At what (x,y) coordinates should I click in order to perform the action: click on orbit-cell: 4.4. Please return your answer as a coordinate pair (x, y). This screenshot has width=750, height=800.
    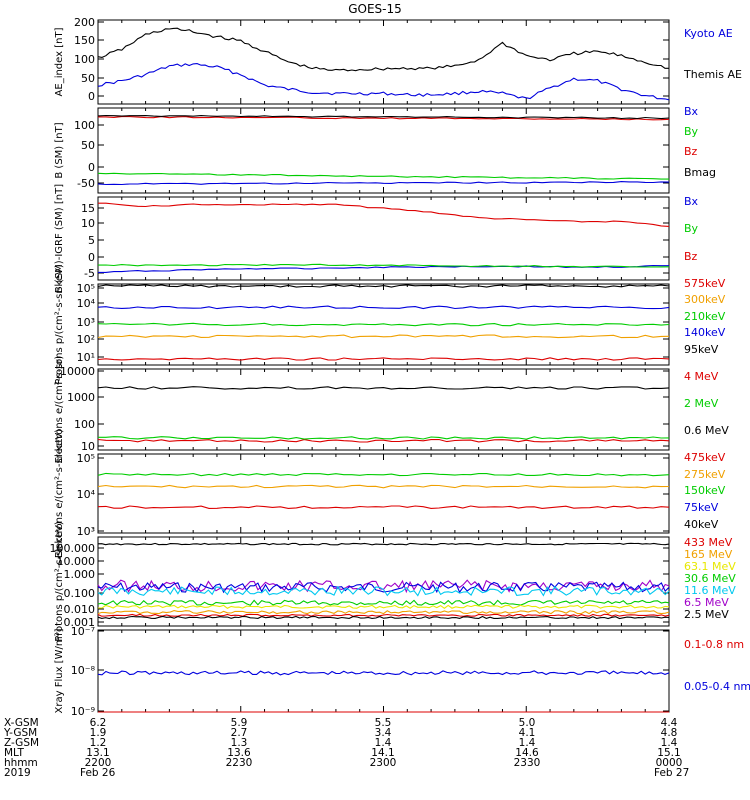
    Looking at the image, I should click on (669, 723).